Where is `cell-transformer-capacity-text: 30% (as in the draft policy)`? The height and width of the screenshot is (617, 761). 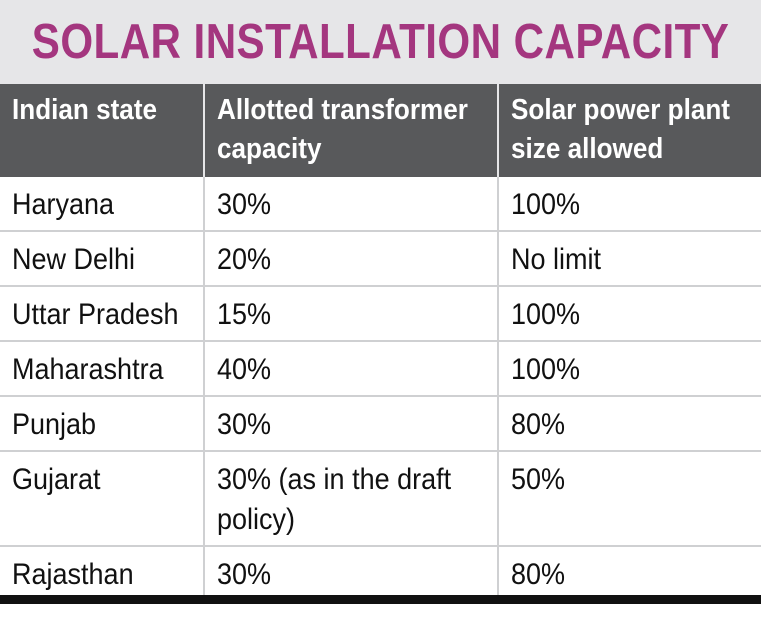
cell-transformer-capacity-text: 30% (as in the draft policy) is located at coordinates (334, 500).